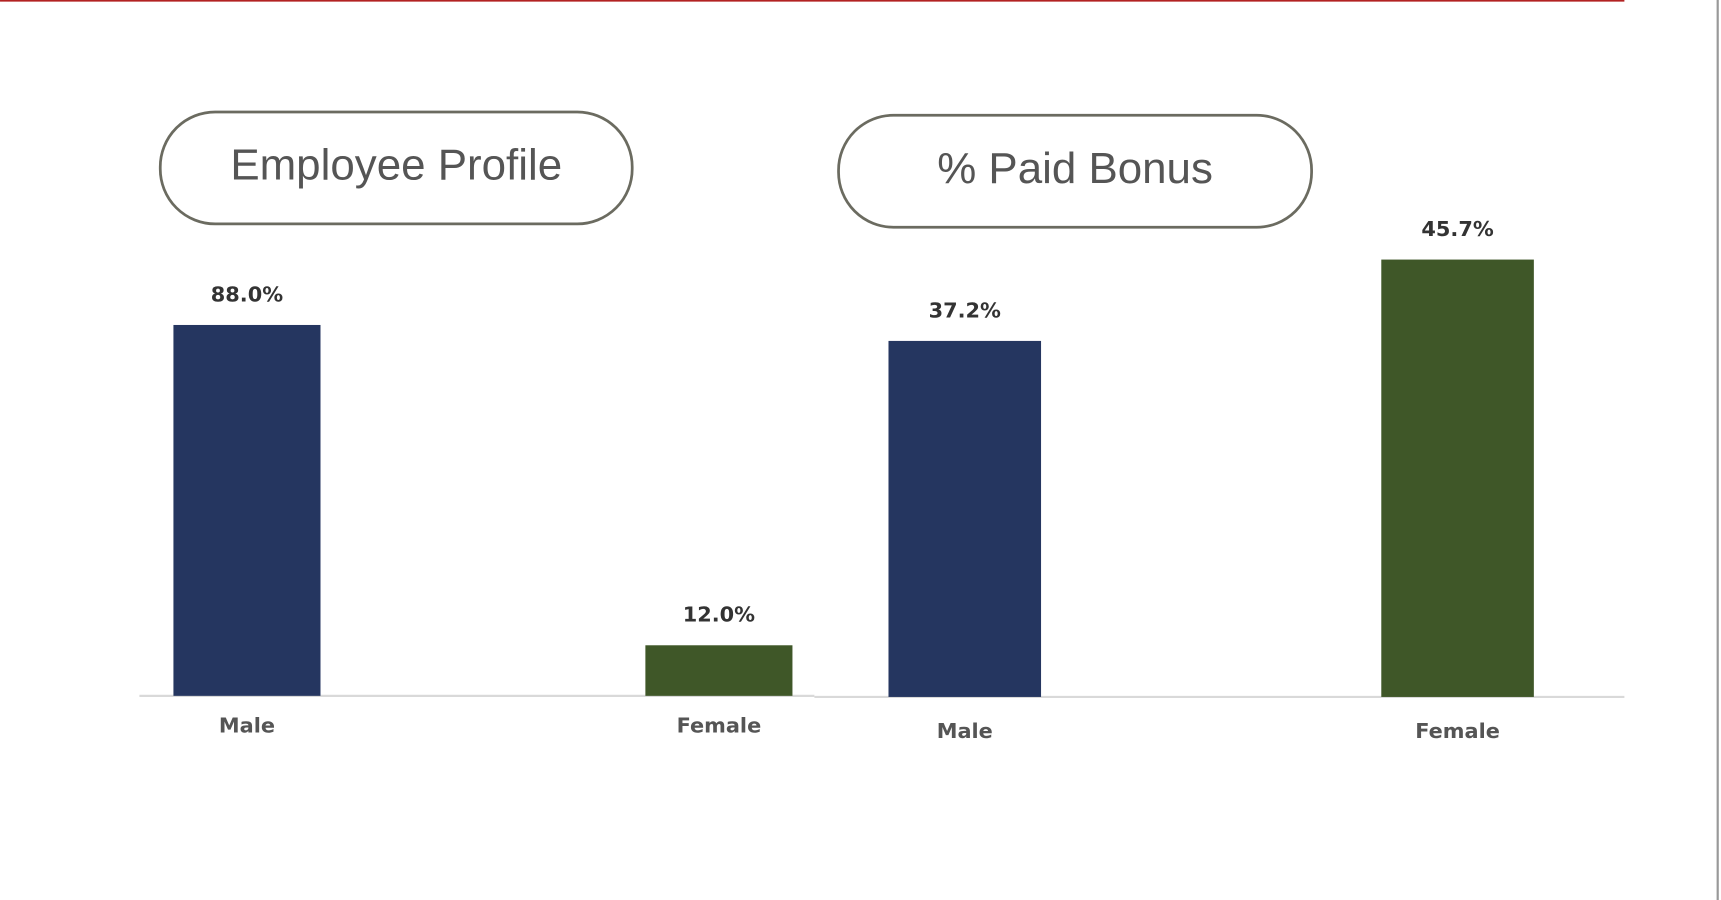 Image resolution: width=1721 pixels, height=900 pixels. I want to click on data-label: 12.0%, so click(719, 615).